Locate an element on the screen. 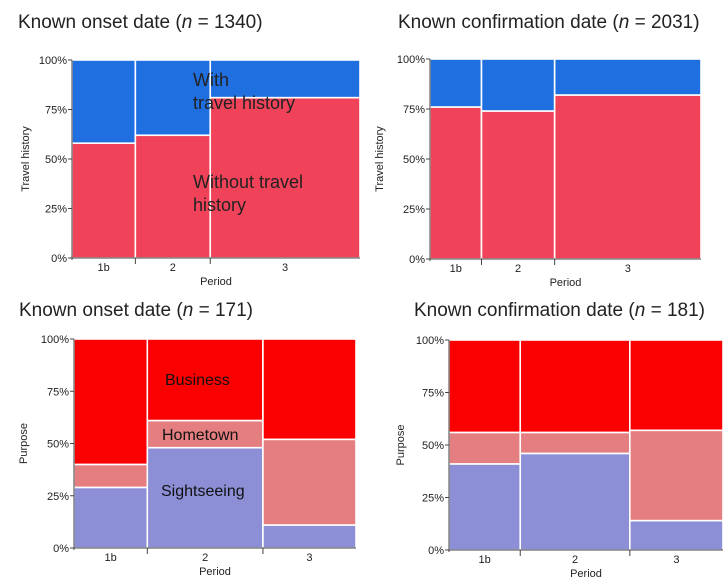 Image resolution: width=723 pixels, height=587 pixels. annotation-hometown: Hometown is located at coordinates (200, 435).